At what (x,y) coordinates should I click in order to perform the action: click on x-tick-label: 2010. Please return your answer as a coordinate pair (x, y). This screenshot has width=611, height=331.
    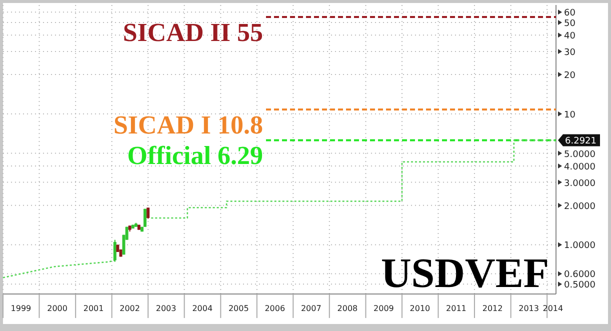
    Looking at the image, I should click on (420, 308).